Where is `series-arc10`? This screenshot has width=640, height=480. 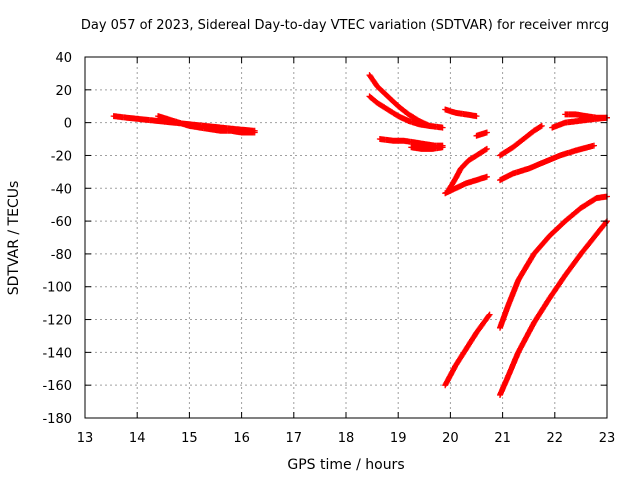 series-arc10 is located at coordinates (466, 185).